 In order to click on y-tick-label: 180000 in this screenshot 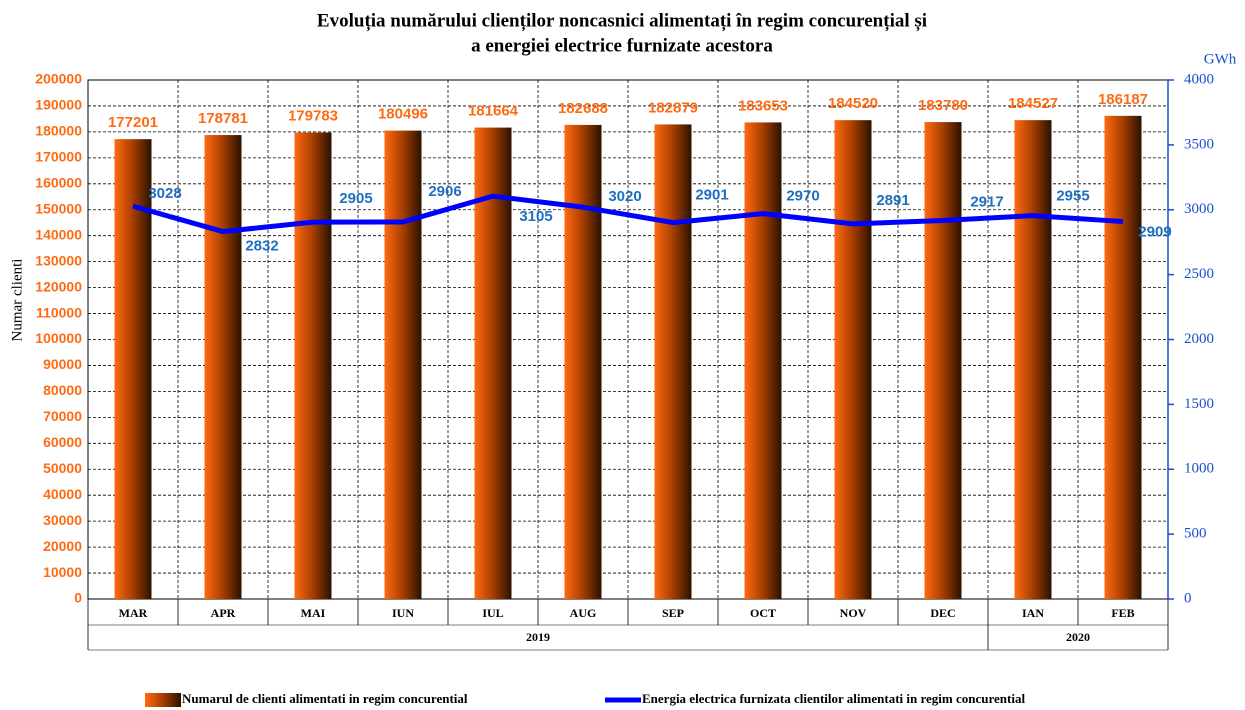, I will do `click(58, 131)`.